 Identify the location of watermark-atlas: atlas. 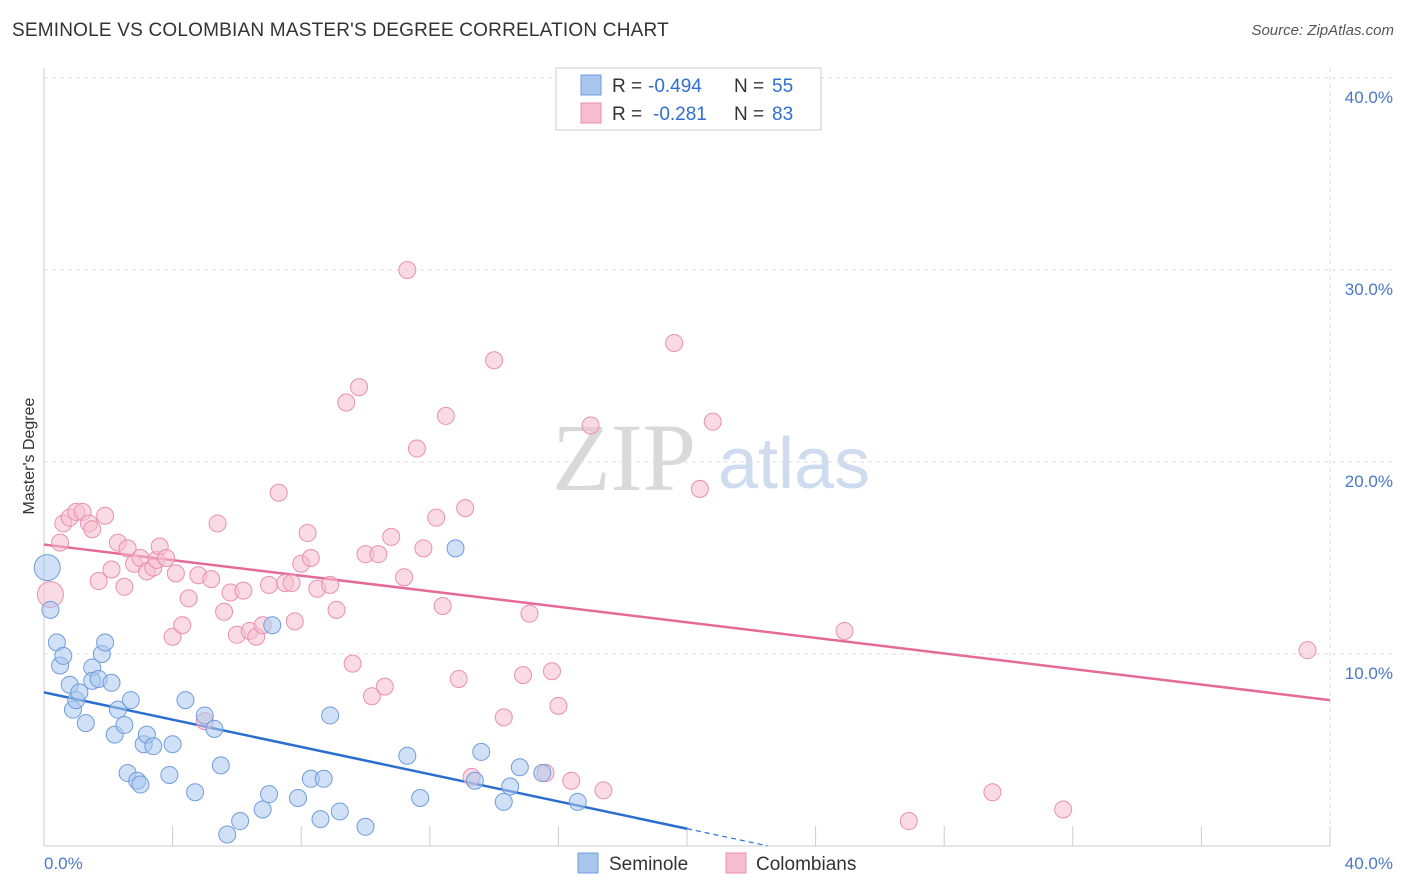
(794, 464).